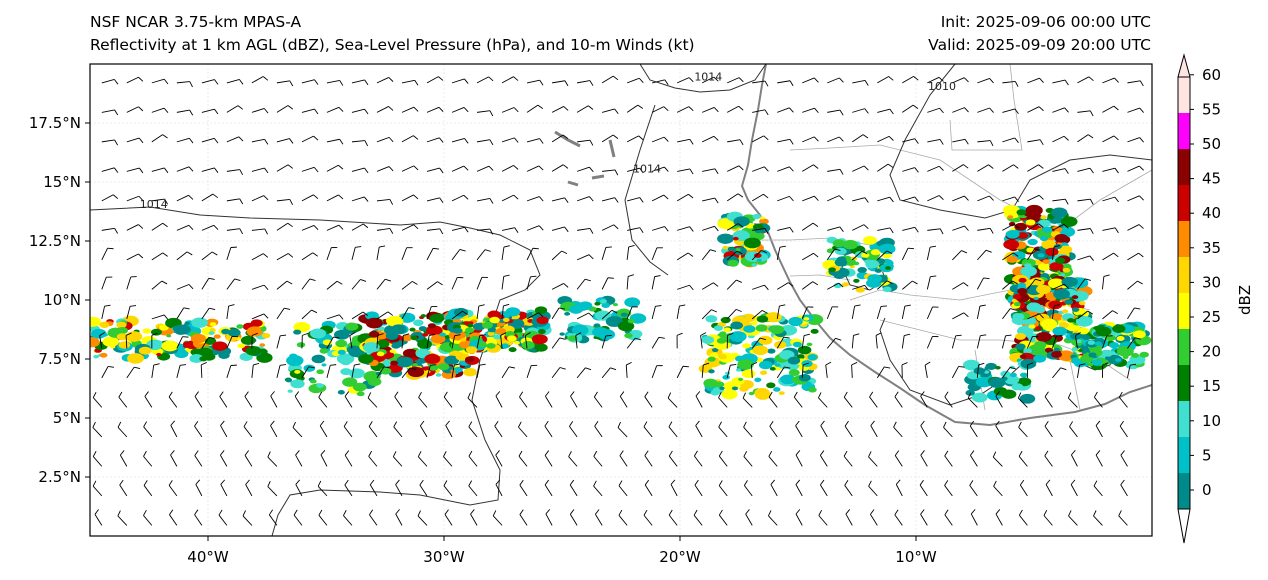  I want to click on y-tick-label: 10°N, so click(62, 300).